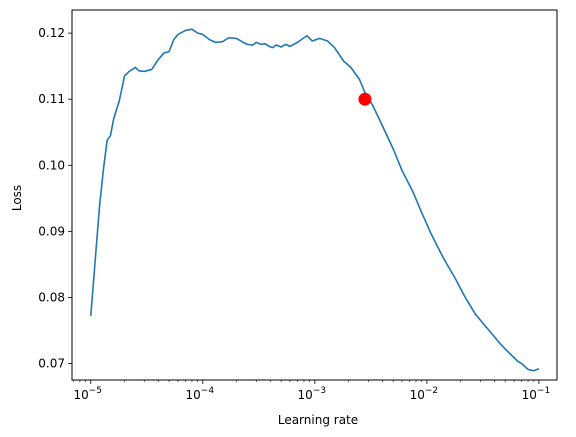  Describe the element at coordinates (51, 165) in the screenshot. I see `y-tick-label: 0.10` at that location.